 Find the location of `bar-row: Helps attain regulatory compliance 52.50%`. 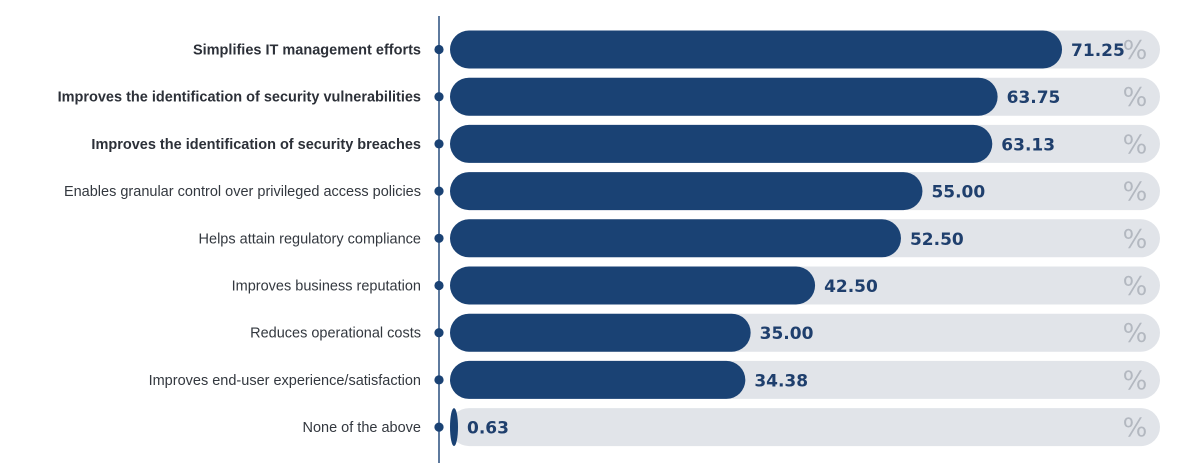

bar-row: Helps attain regulatory compliance 52.50% is located at coordinates (679, 238).